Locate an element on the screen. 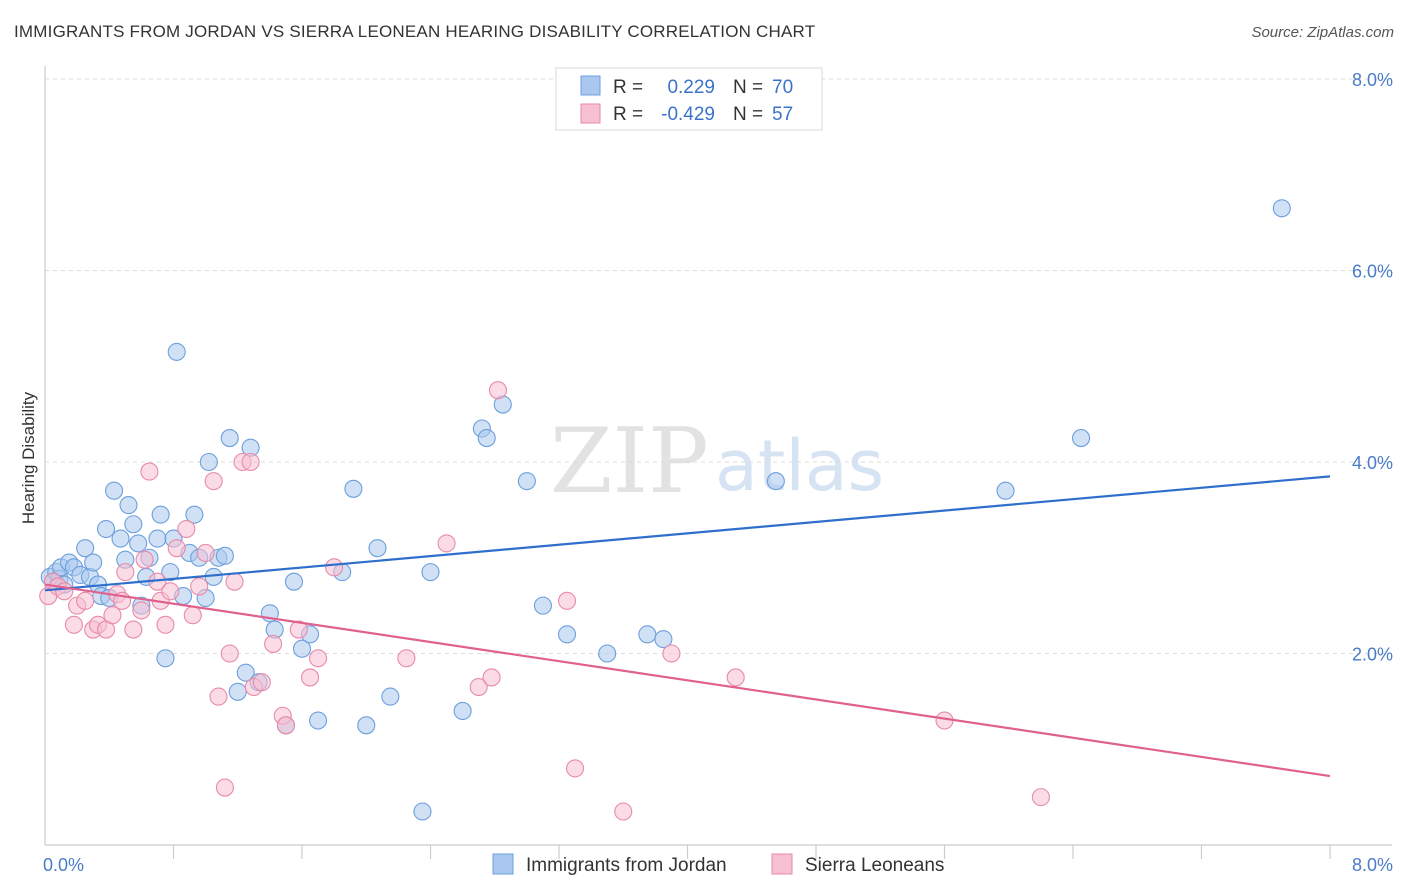 The width and height of the screenshot is (1406, 892). legend-top-swatch-jordan is located at coordinates (590, 85).